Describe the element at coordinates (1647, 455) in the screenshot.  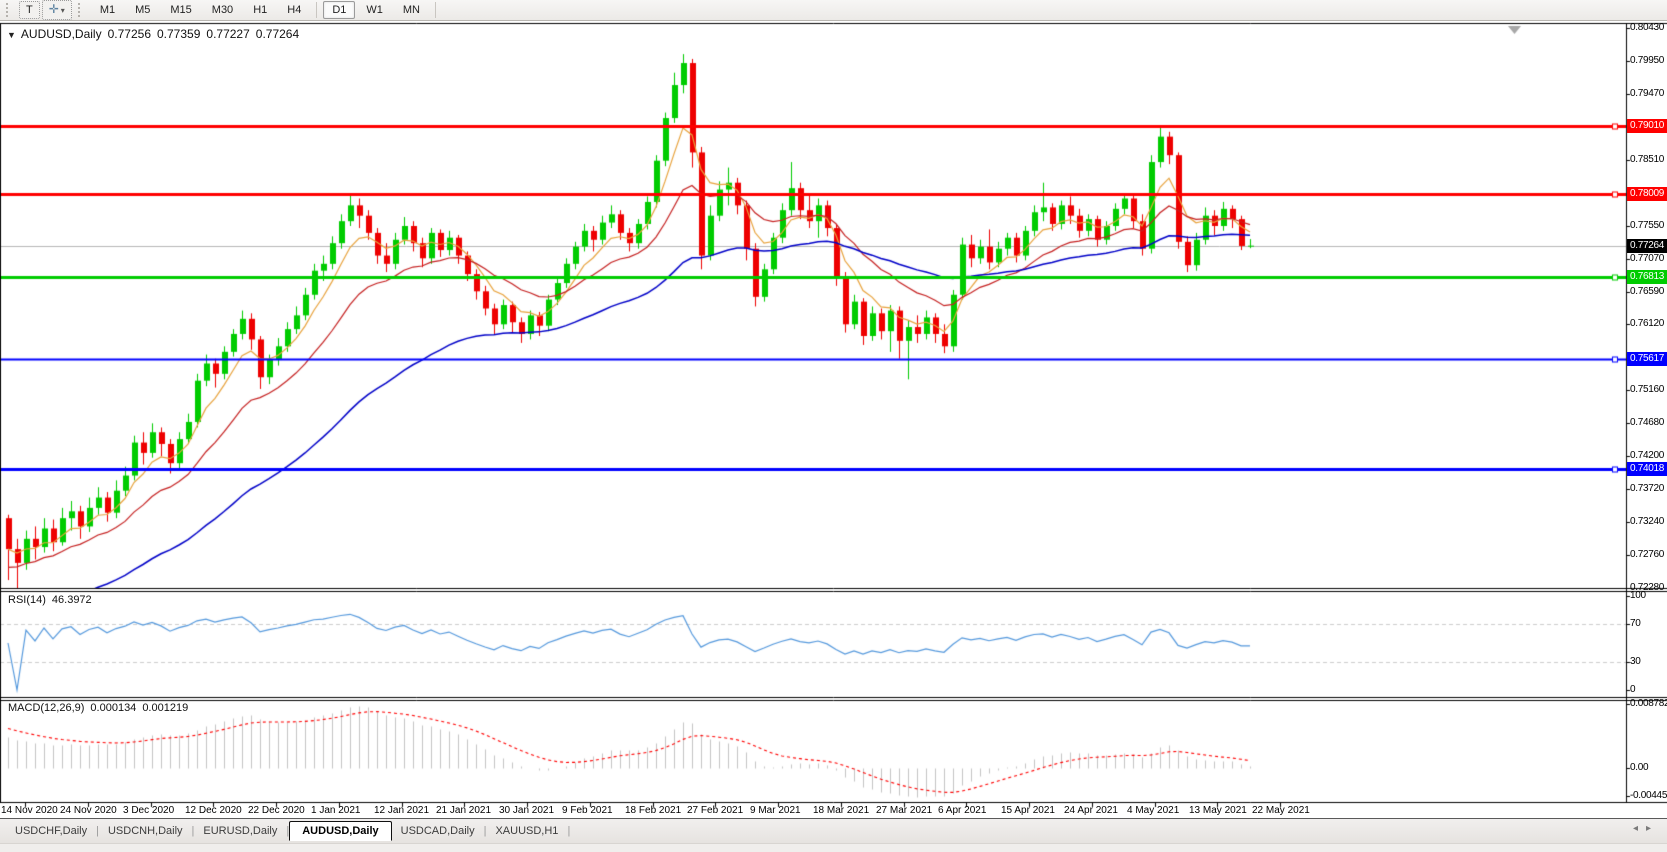
I see `price-axis-tick: 0.74200` at that location.